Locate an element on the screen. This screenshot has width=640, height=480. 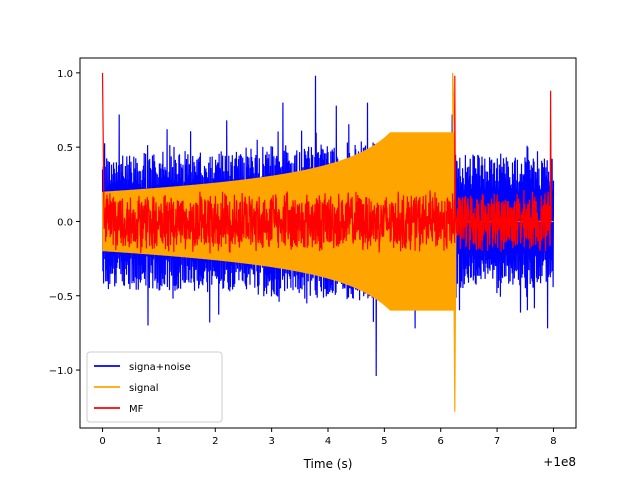
legend-box is located at coordinates (154, 387).